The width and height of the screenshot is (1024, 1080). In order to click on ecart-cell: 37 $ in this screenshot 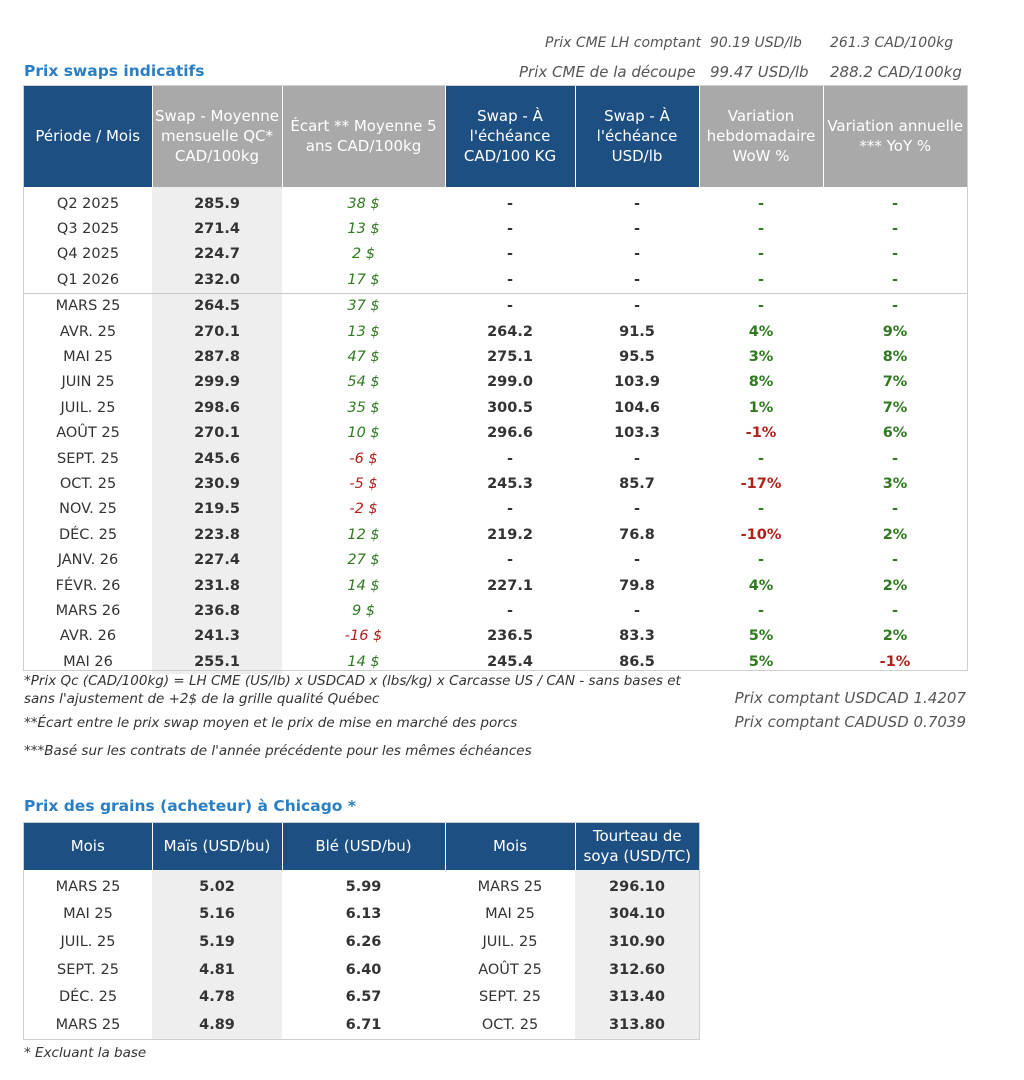, I will do `click(363, 305)`.